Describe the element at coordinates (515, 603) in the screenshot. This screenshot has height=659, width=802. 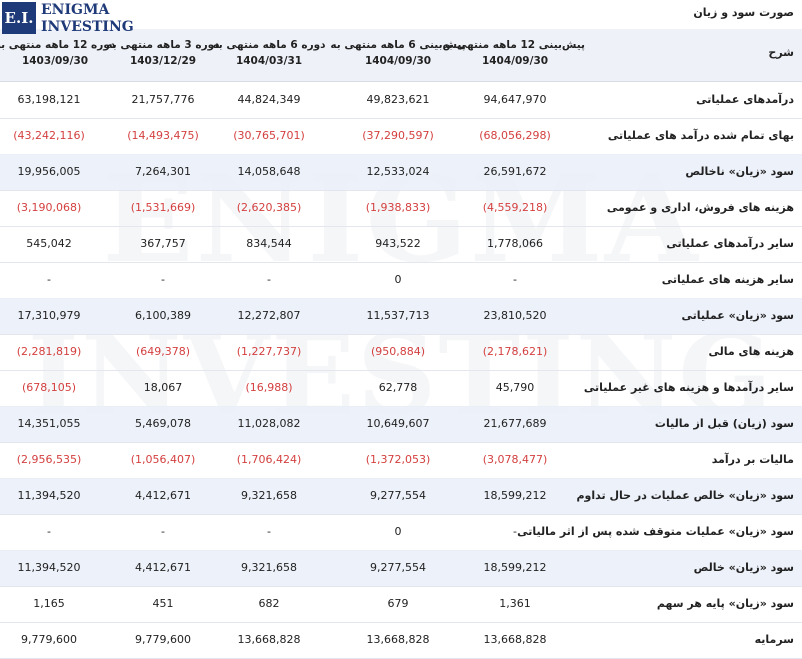
I see `table-cell: 1,361` at that location.